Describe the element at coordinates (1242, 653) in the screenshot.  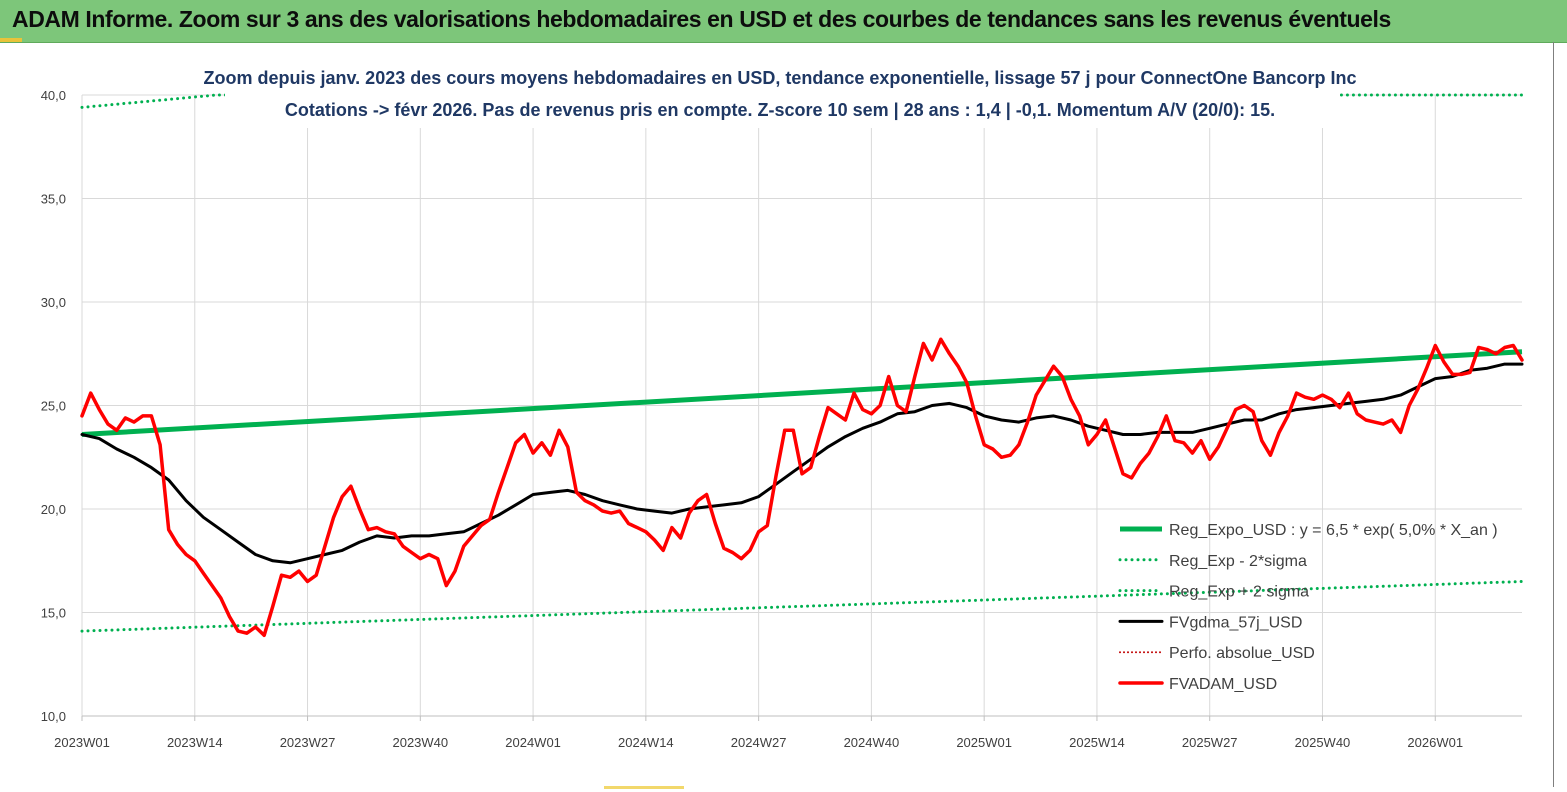
I see `perfo-absolue-usd-legend-label: Perfo. absolue_USD` at that location.